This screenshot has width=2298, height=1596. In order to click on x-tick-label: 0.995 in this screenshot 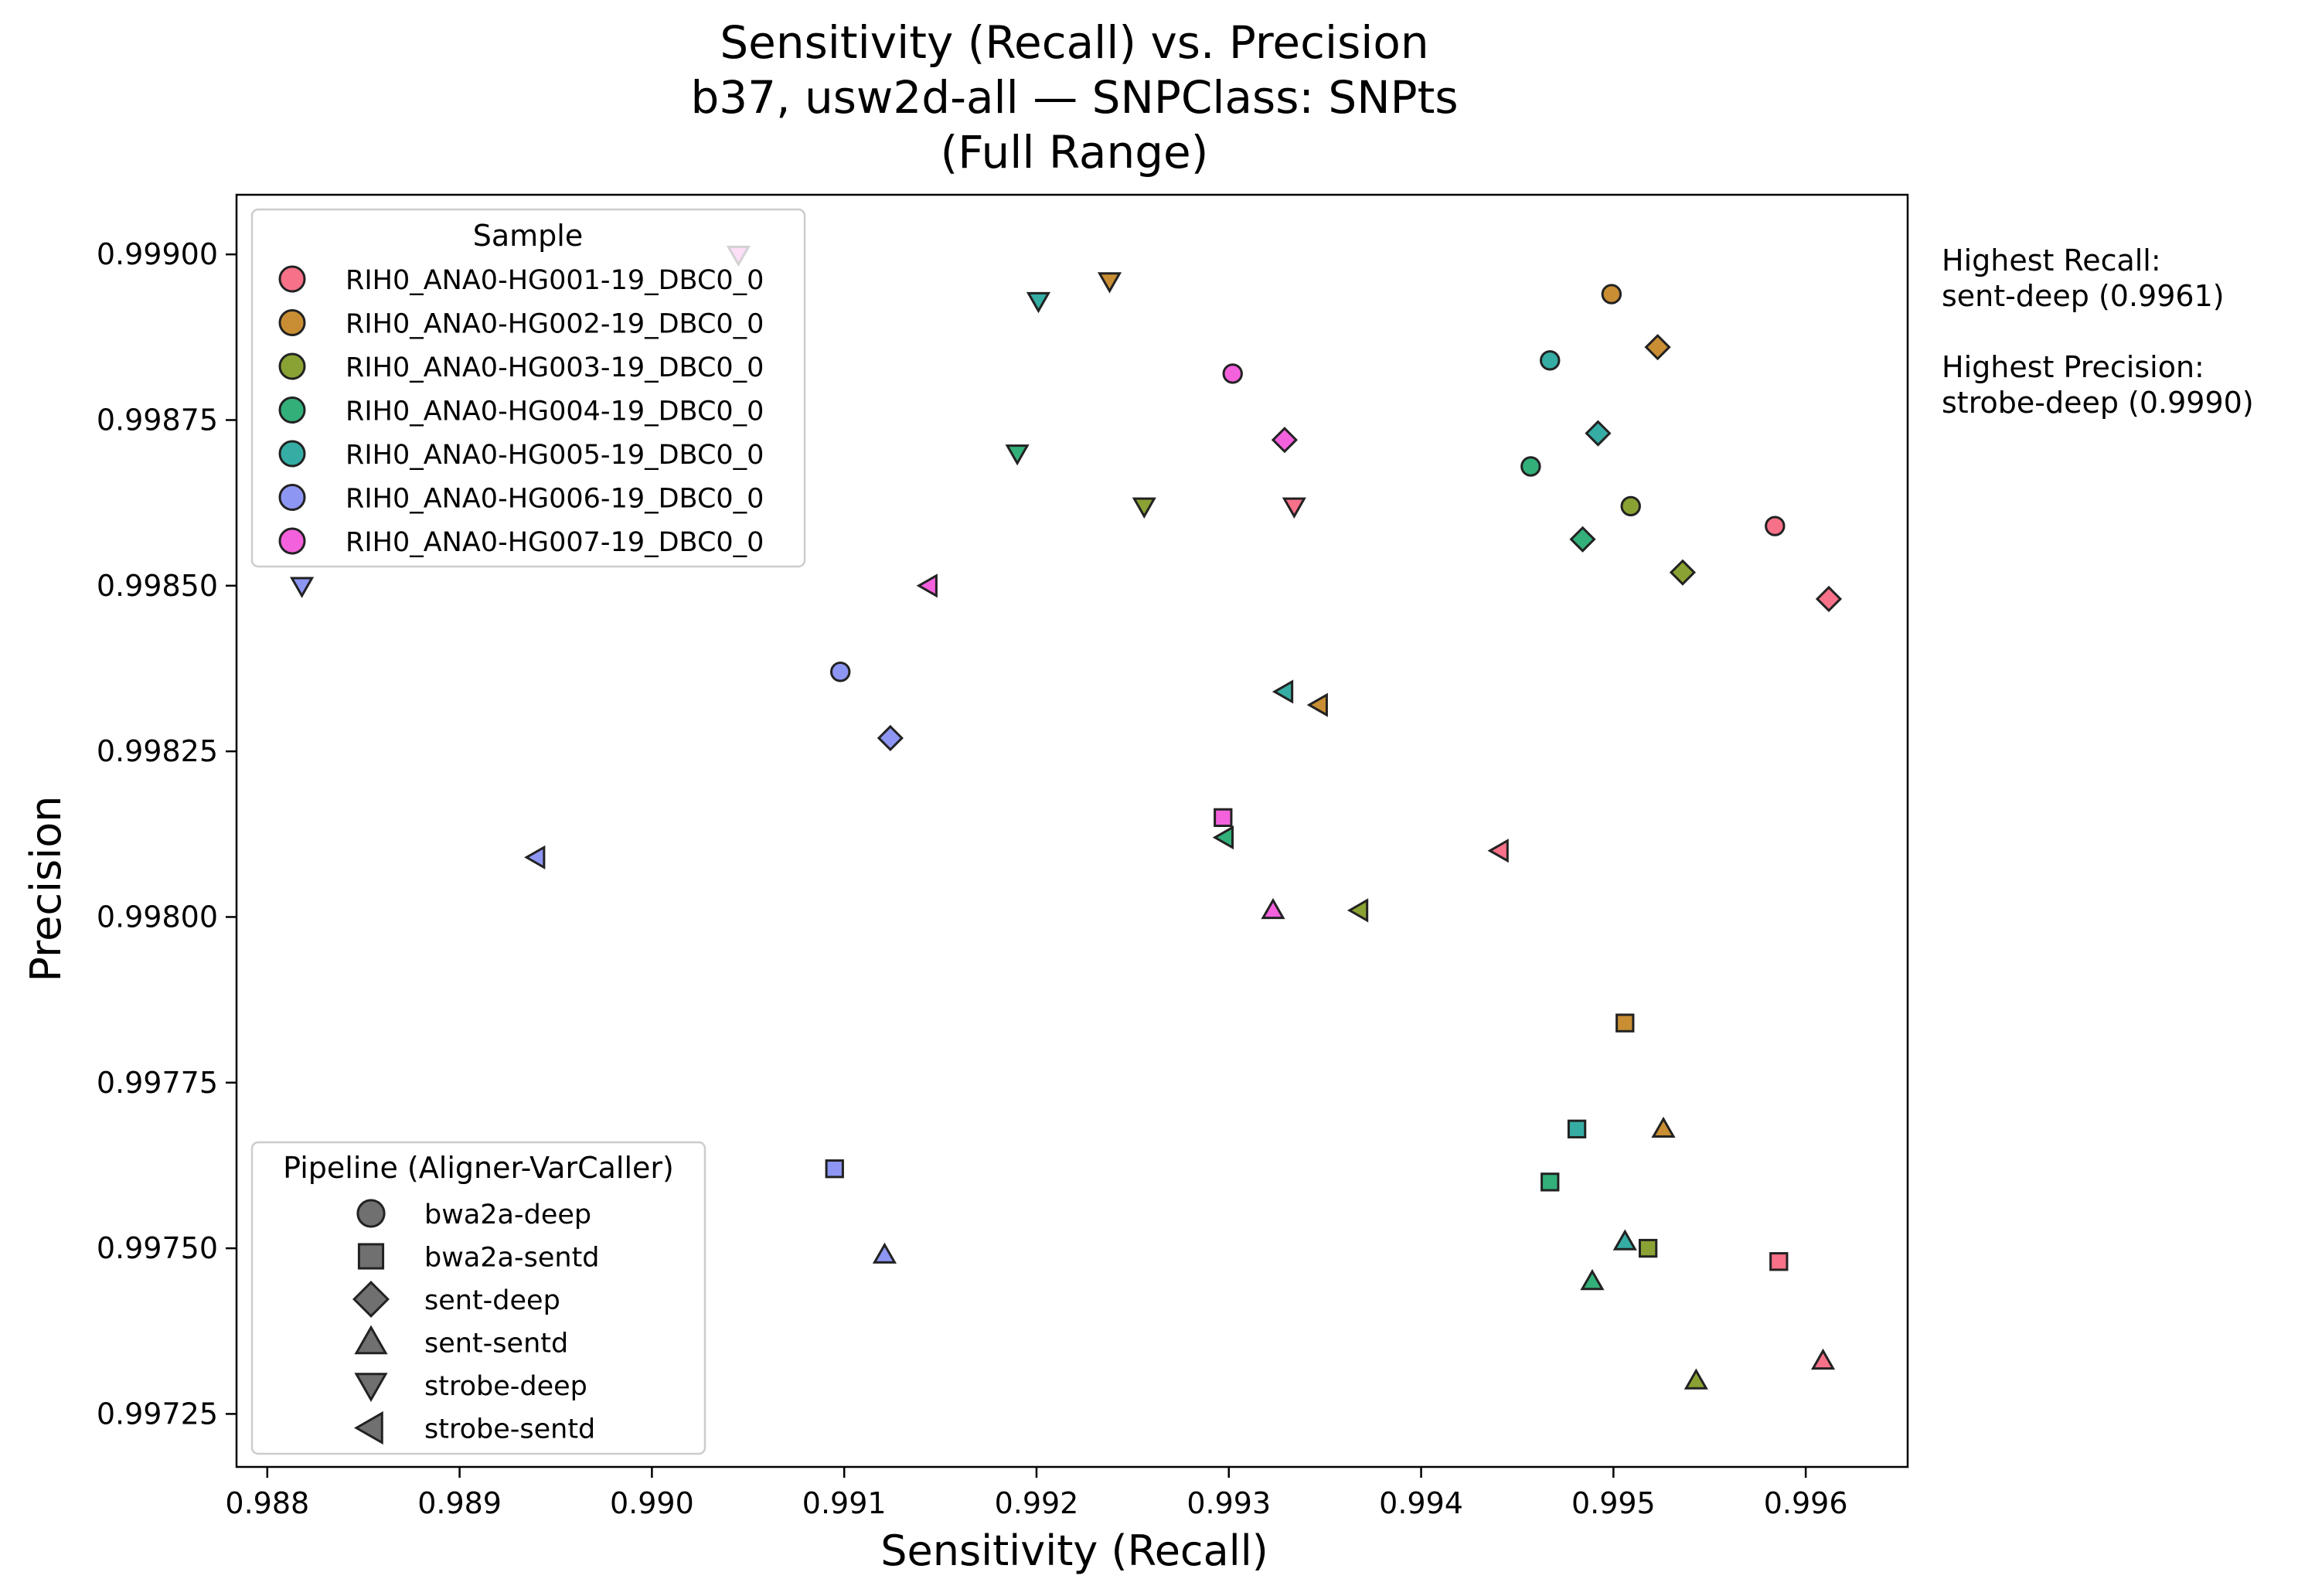, I will do `click(1613, 1503)`.